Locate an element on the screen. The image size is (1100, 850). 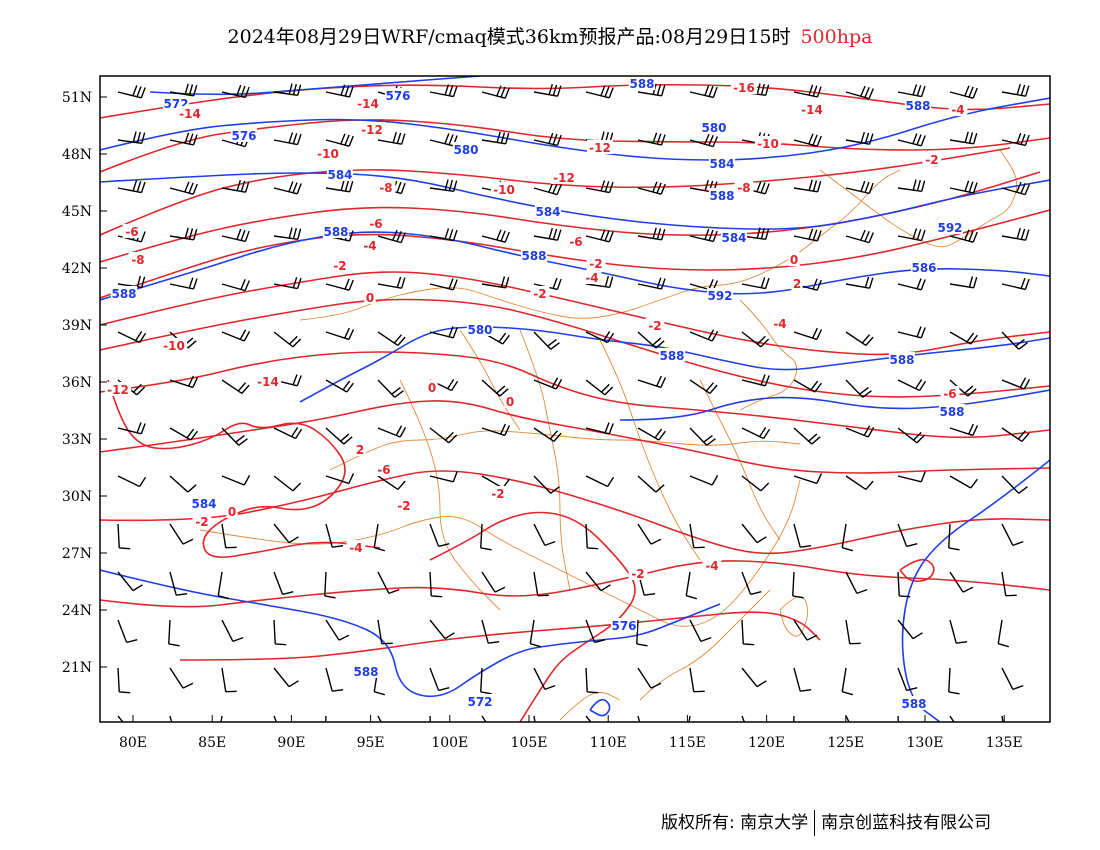
svg-text: 592 is located at coordinates (719, 296).